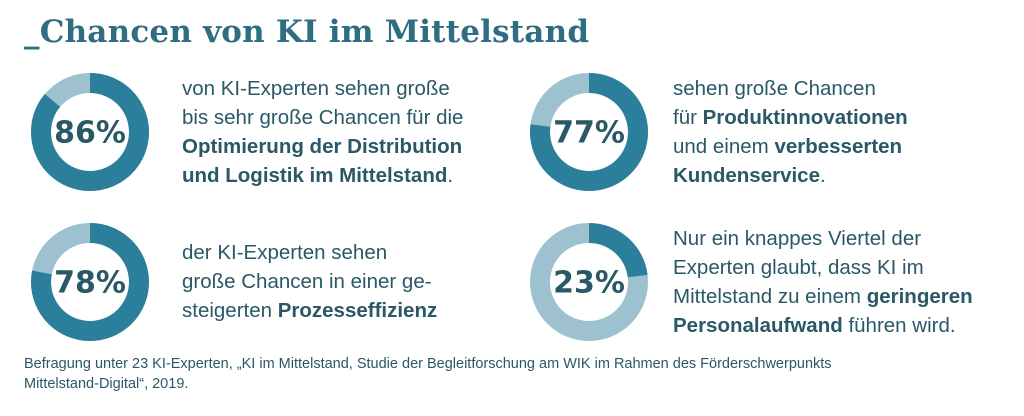 This screenshot has height=416, width=1024. I want to click on description-line: Personalaufwand führen wird., so click(823, 325).